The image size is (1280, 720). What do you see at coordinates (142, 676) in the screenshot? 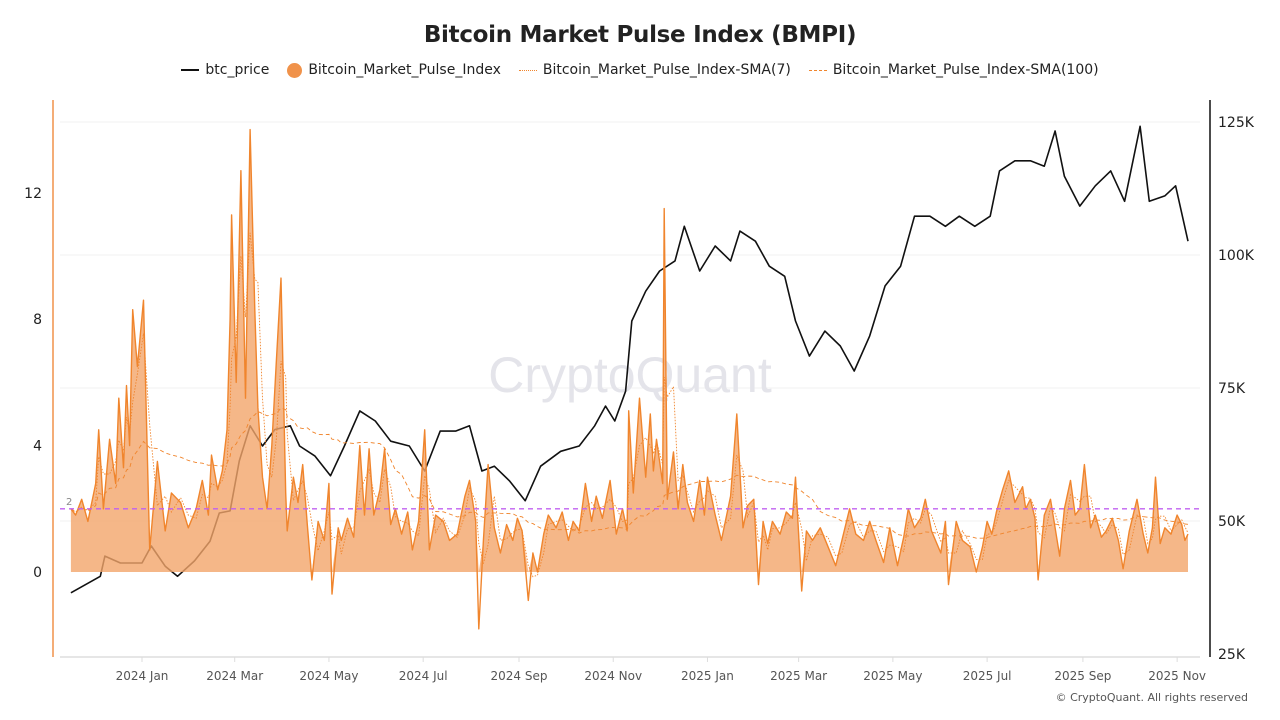
I see `x-tick-label: 2024 Jan` at bounding box center [142, 676].